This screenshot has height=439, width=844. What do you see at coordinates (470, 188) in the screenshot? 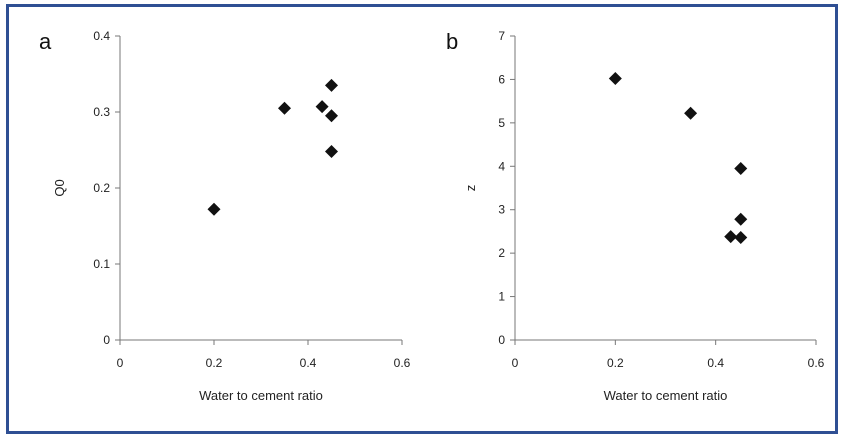
I see `chart-1-y-axis-title: z` at bounding box center [470, 188].